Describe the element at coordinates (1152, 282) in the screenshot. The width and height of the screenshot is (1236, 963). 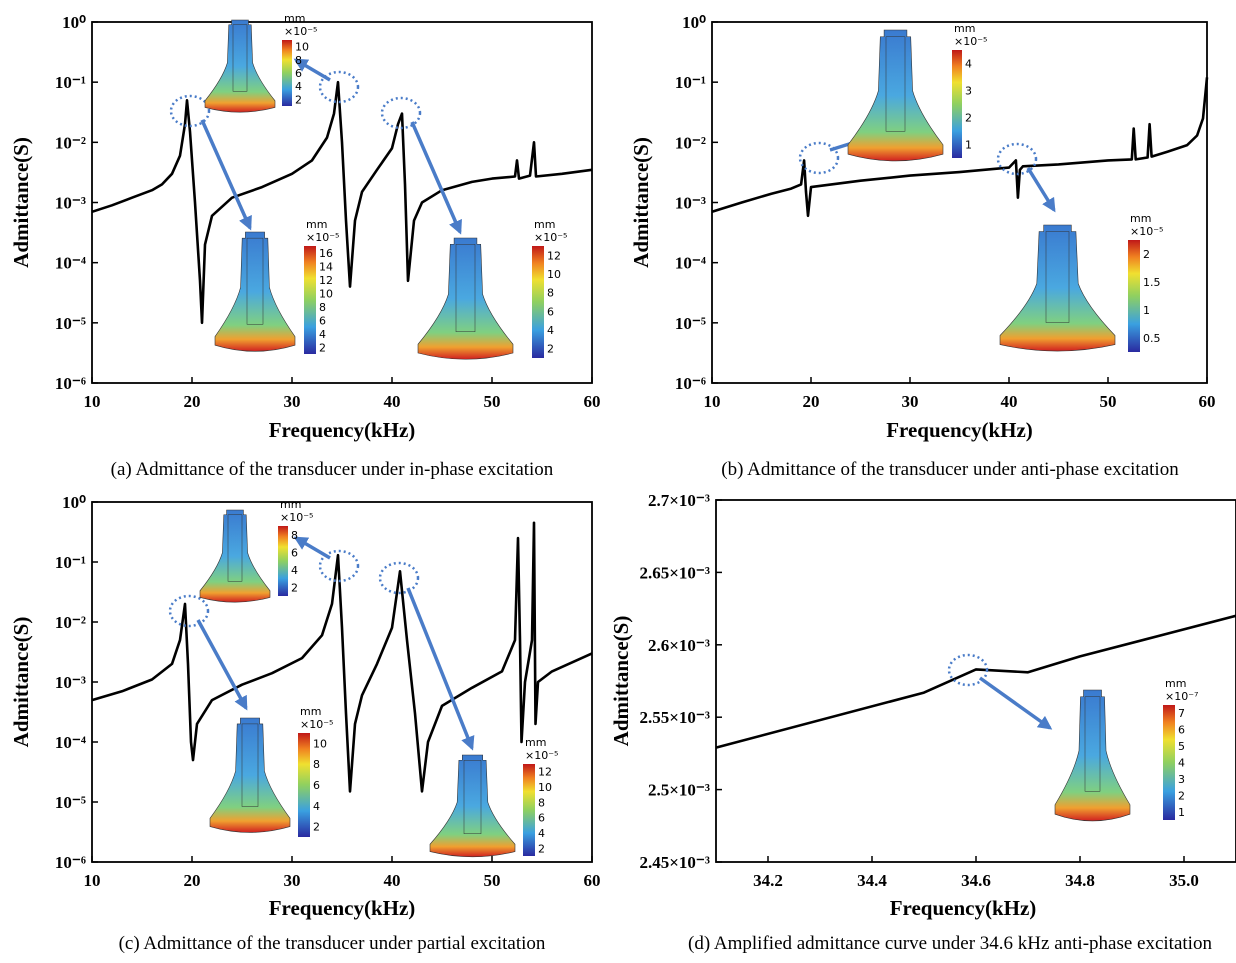
I see `colorbar-tick-label: 1.5` at that location.